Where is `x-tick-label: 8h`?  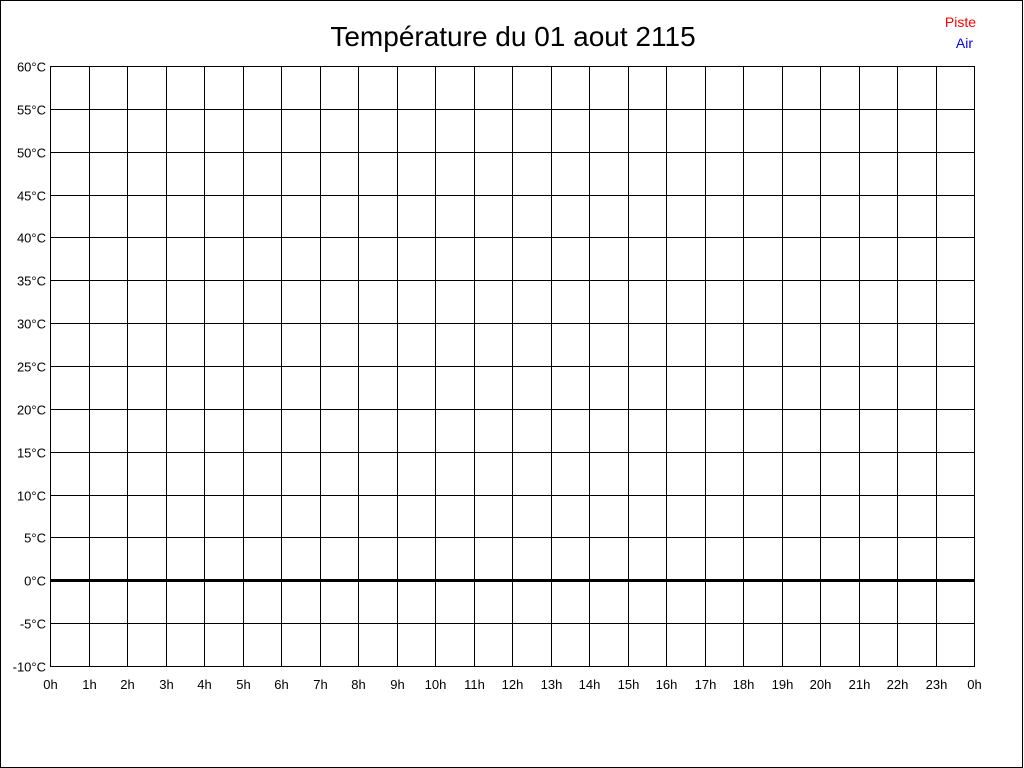 x-tick-label: 8h is located at coordinates (358, 684).